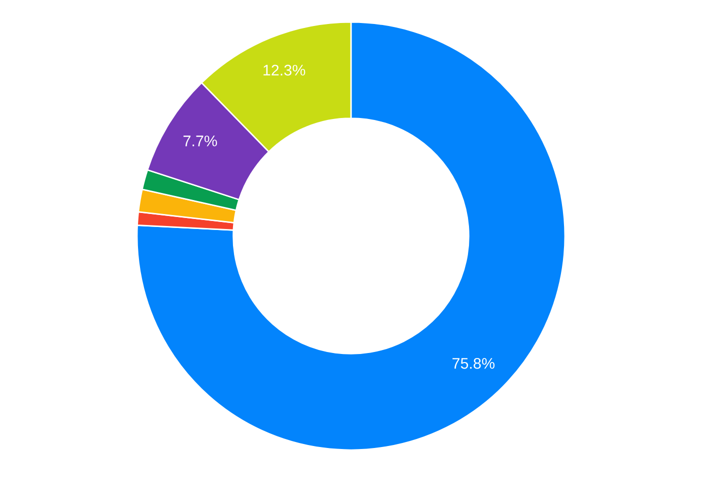 Image resolution: width=713 pixels, height=479 pixels. Describe the element at coordinates (201, 141) in the screenshot. I see `data-label: 7.7%` at that location.